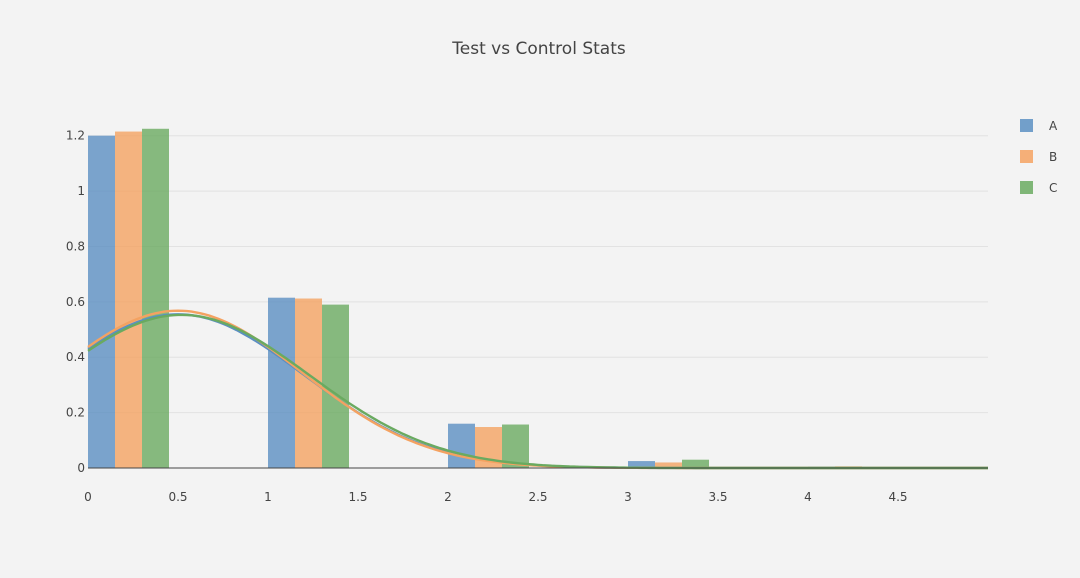  What do you see at coordinates (1053, 188) in the screenshot?
I see `legend-label: C` at bounding box center [1053, 188].